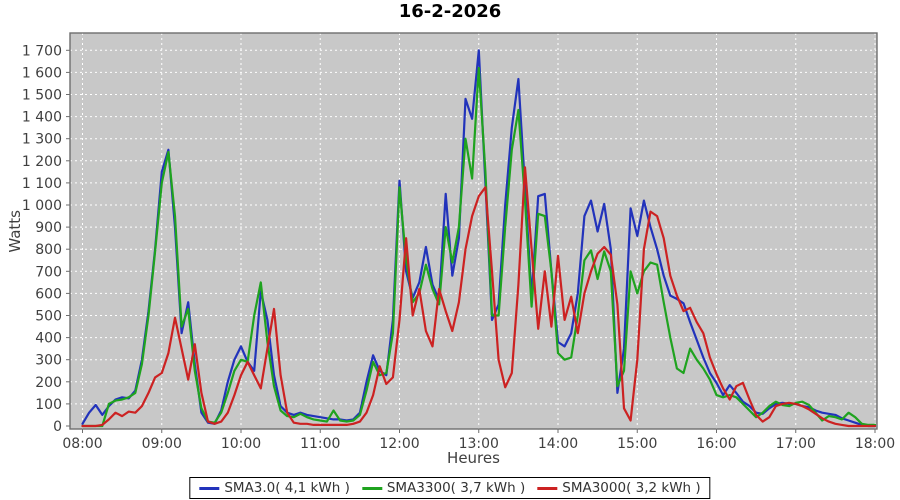  Describe the element at coordinates (875, 444) in the screenshot. I see `x-tick-label: 18:00` at that location.